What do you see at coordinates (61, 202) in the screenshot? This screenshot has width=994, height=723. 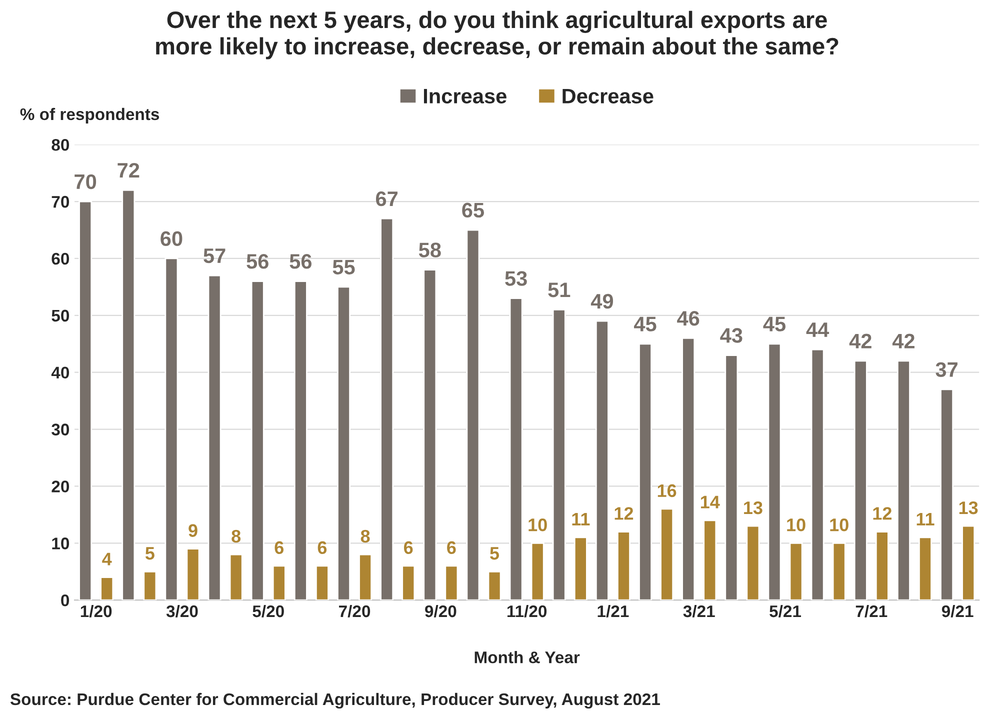 I see `y-tick-label: 70` at bounding box center [61, 202].